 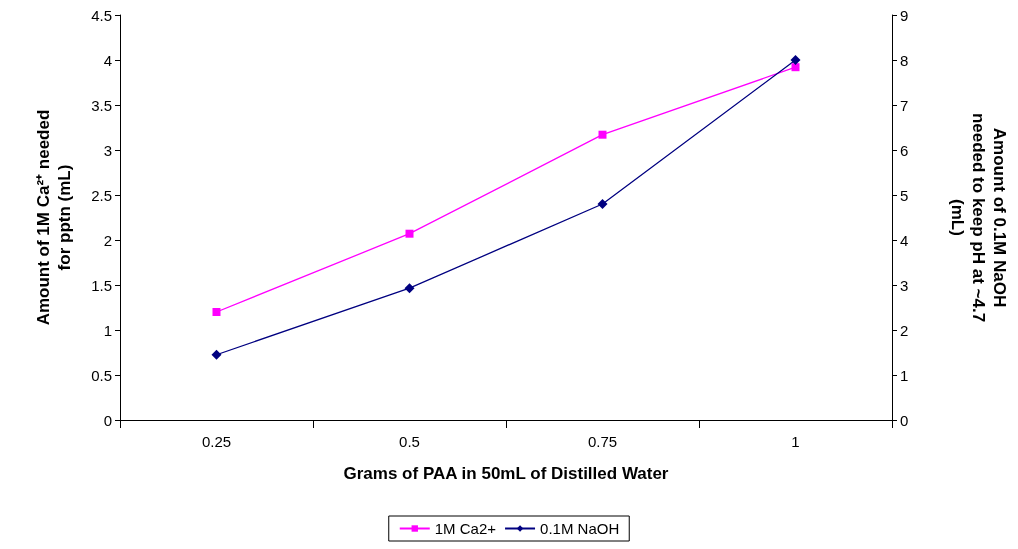 What do you see at coordinates (107, 150) in the screenshot?
I see `y-tick-label: 3` at bounding box center [107, 150].